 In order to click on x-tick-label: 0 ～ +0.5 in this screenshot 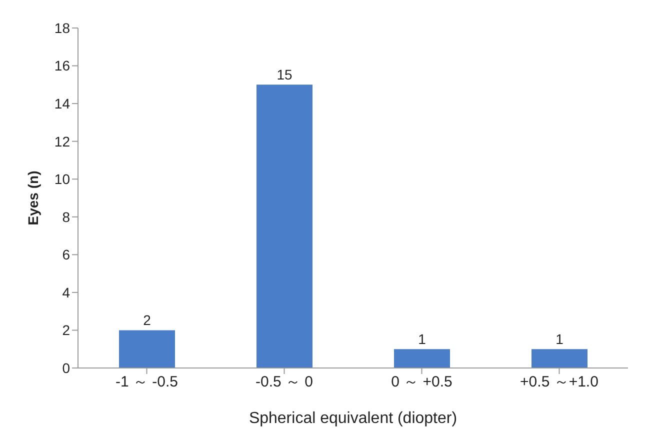, I will do `click(421, 382)`.